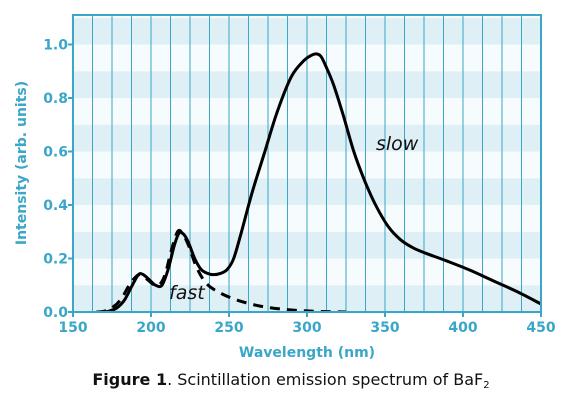 This screenshot has height=410, width=582. What do you see at coordinates (307, 353) in the screenshot?
I see `x-axis-title: Wavelength (nm)` at bounding box center [307, 353].